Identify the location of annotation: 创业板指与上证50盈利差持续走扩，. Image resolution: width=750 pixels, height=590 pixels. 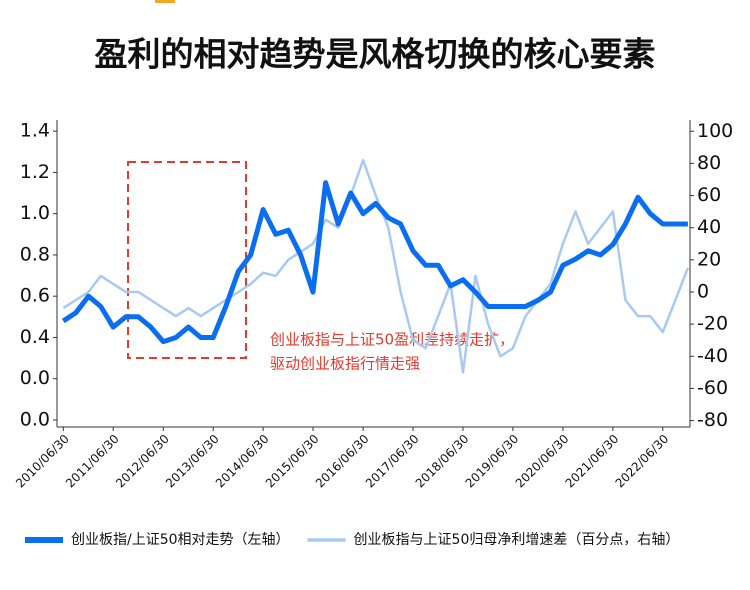
(392, 340).